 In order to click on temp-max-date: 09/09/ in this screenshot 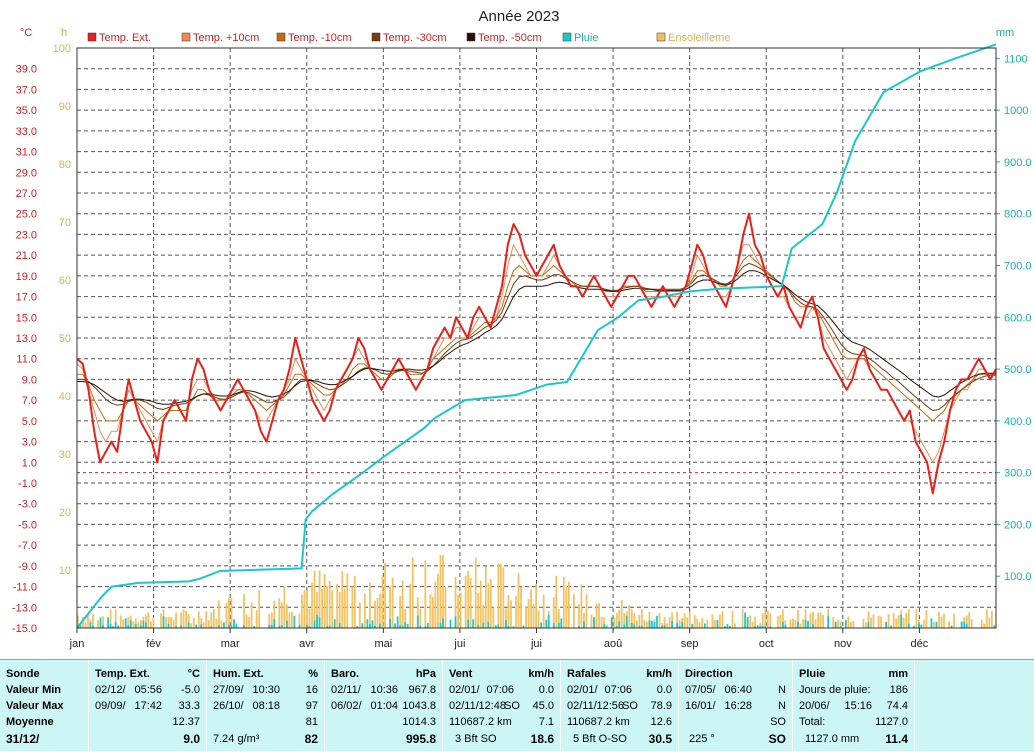, I will do `click(110, 706)`.